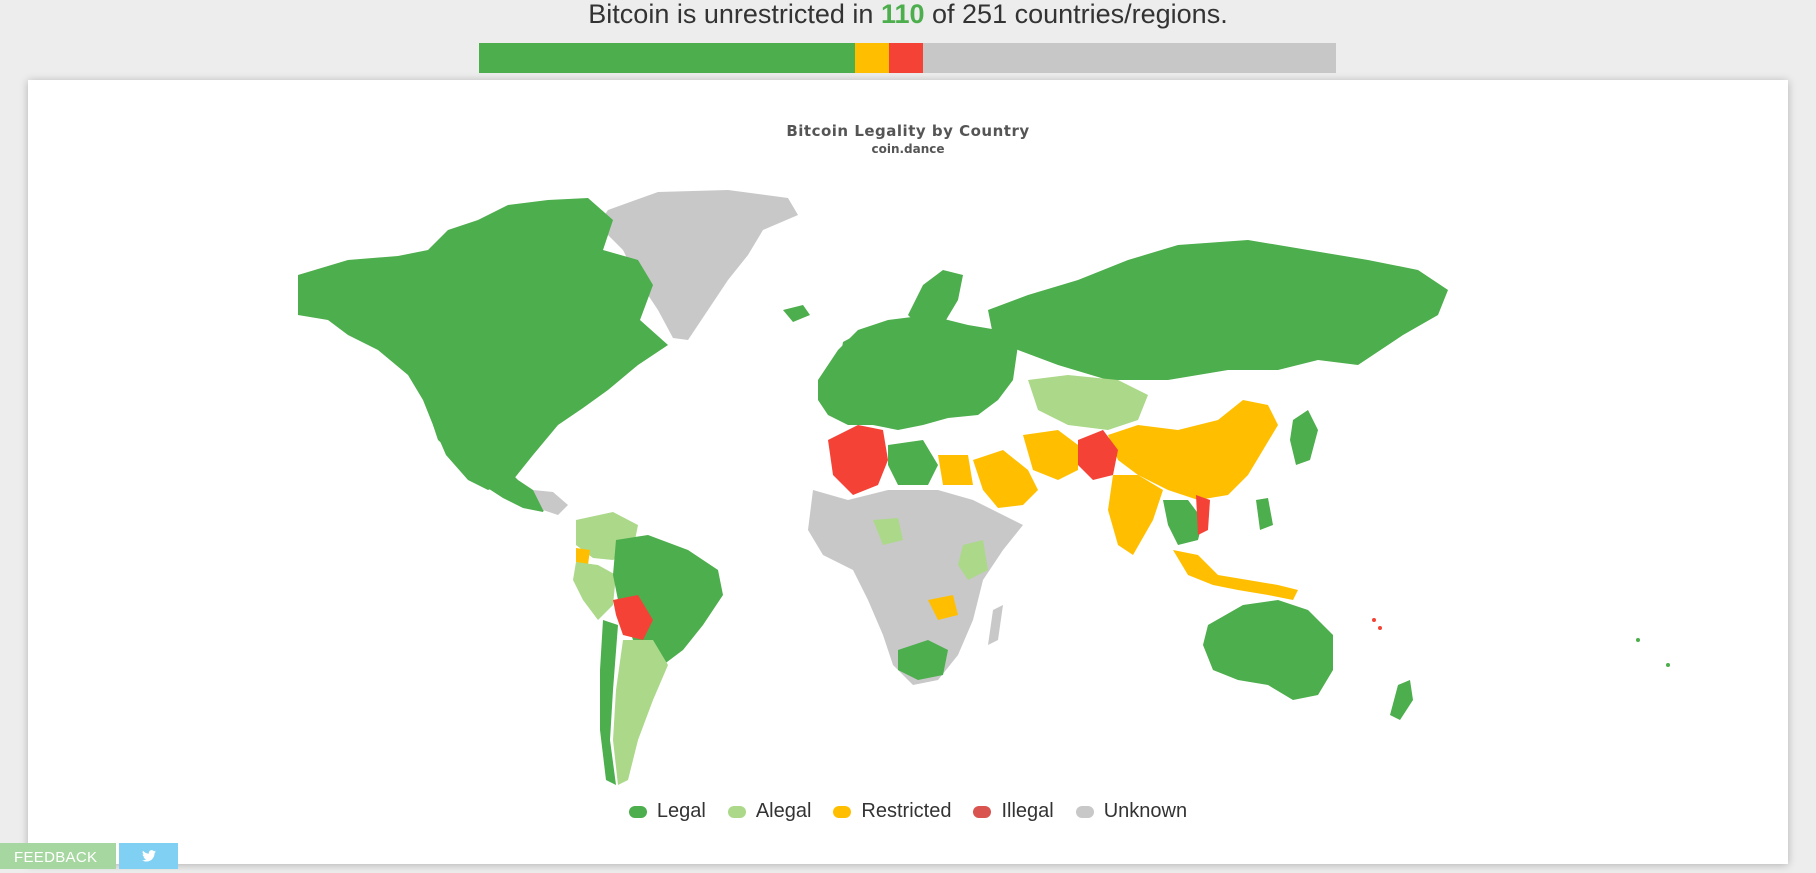 The width and height of the screenshot is (1816, 873). What do you see at coordinates (1129, 58) in the screenshot?
I see `status-bar-segment-unknown` at bounding box center [1129, 58].